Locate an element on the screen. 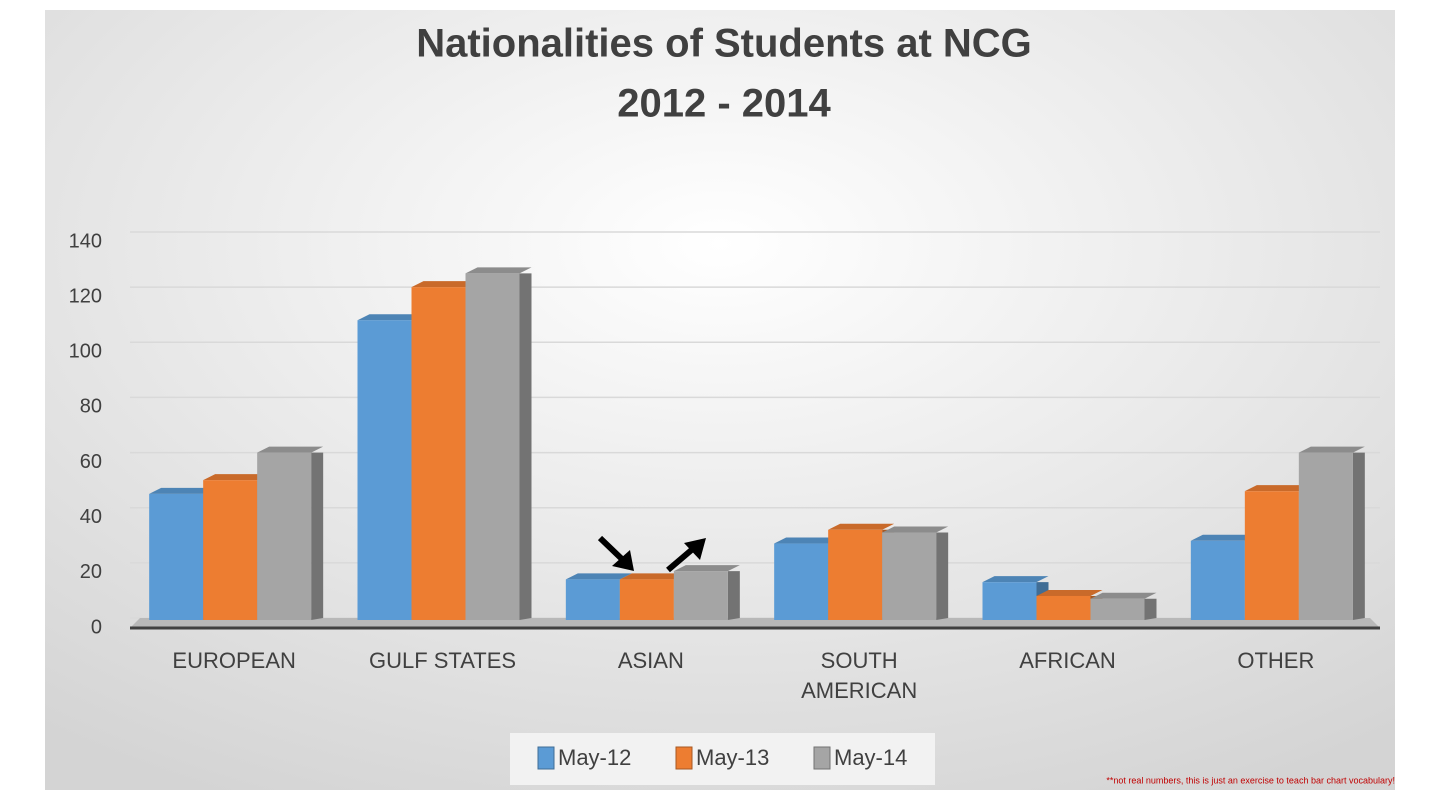 The image size is (1440, 809). x-tick-label: SOUTH AMERICAN is located at coordinates (859, 675).